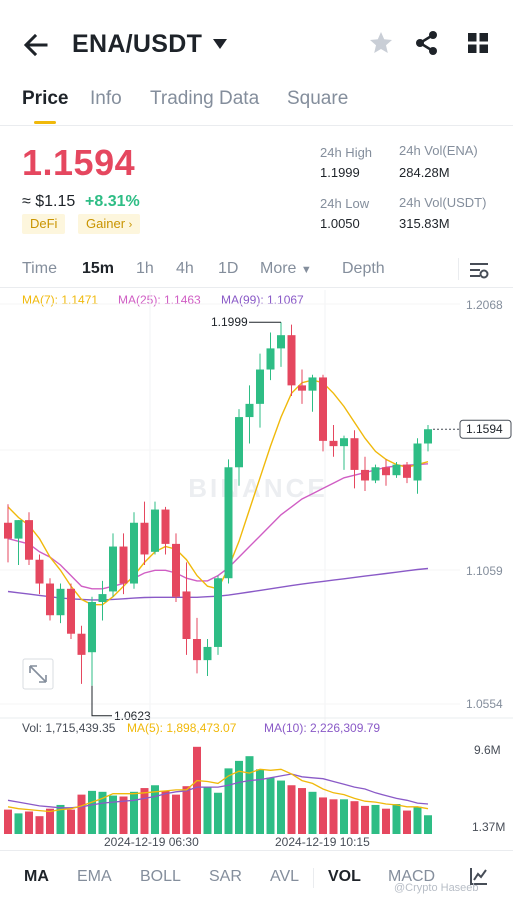  I want to click on share-icon, so click(427, 43).